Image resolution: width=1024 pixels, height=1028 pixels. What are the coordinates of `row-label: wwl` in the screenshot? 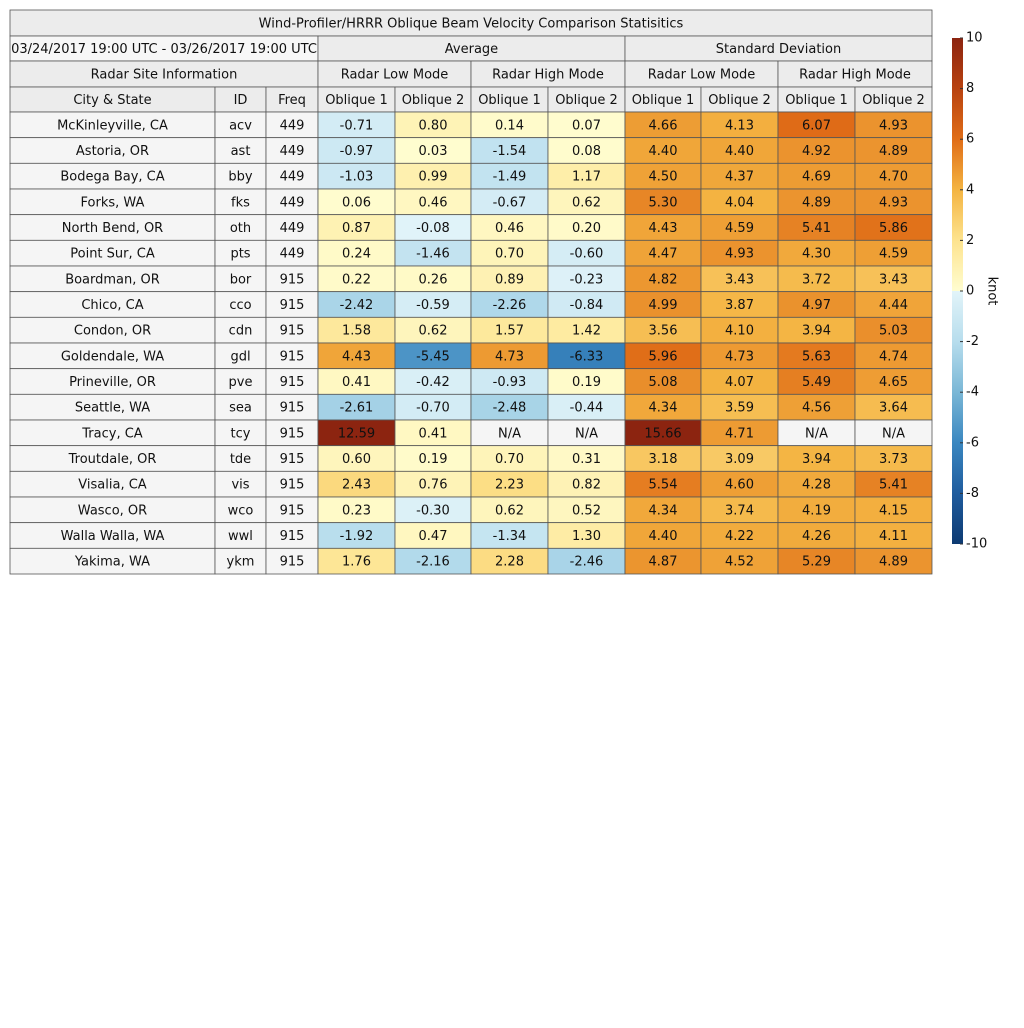 It's located at (240, 536).